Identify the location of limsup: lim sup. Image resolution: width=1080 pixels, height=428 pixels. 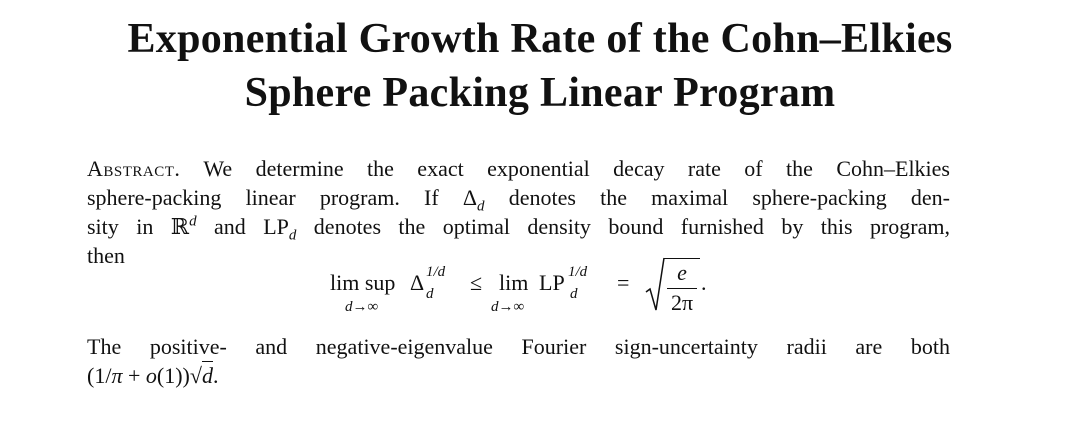
(363, 282).